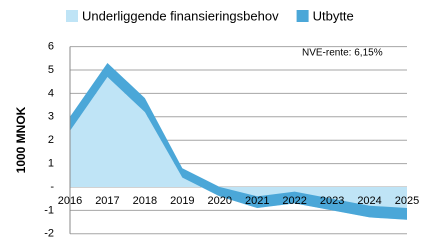  Describe the element at coordinates (51, 117) in the screenshot. I see `y-tick-label: 3` at that location.